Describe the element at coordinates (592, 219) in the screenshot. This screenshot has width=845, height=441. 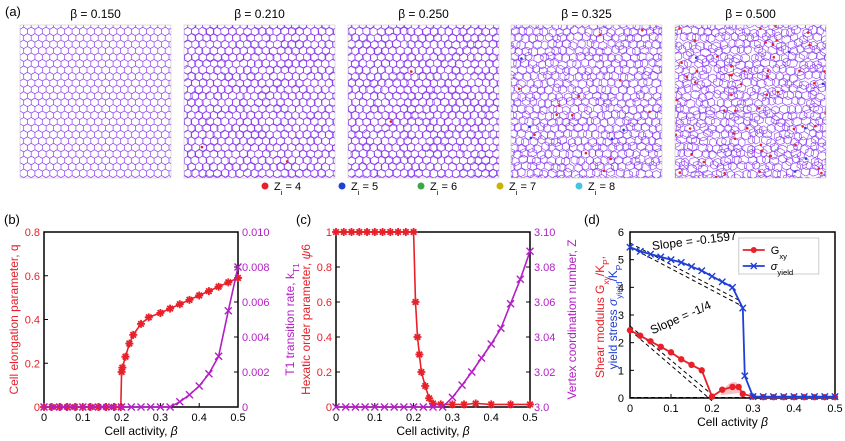
I see `panel-d-label: (d)` at that location.